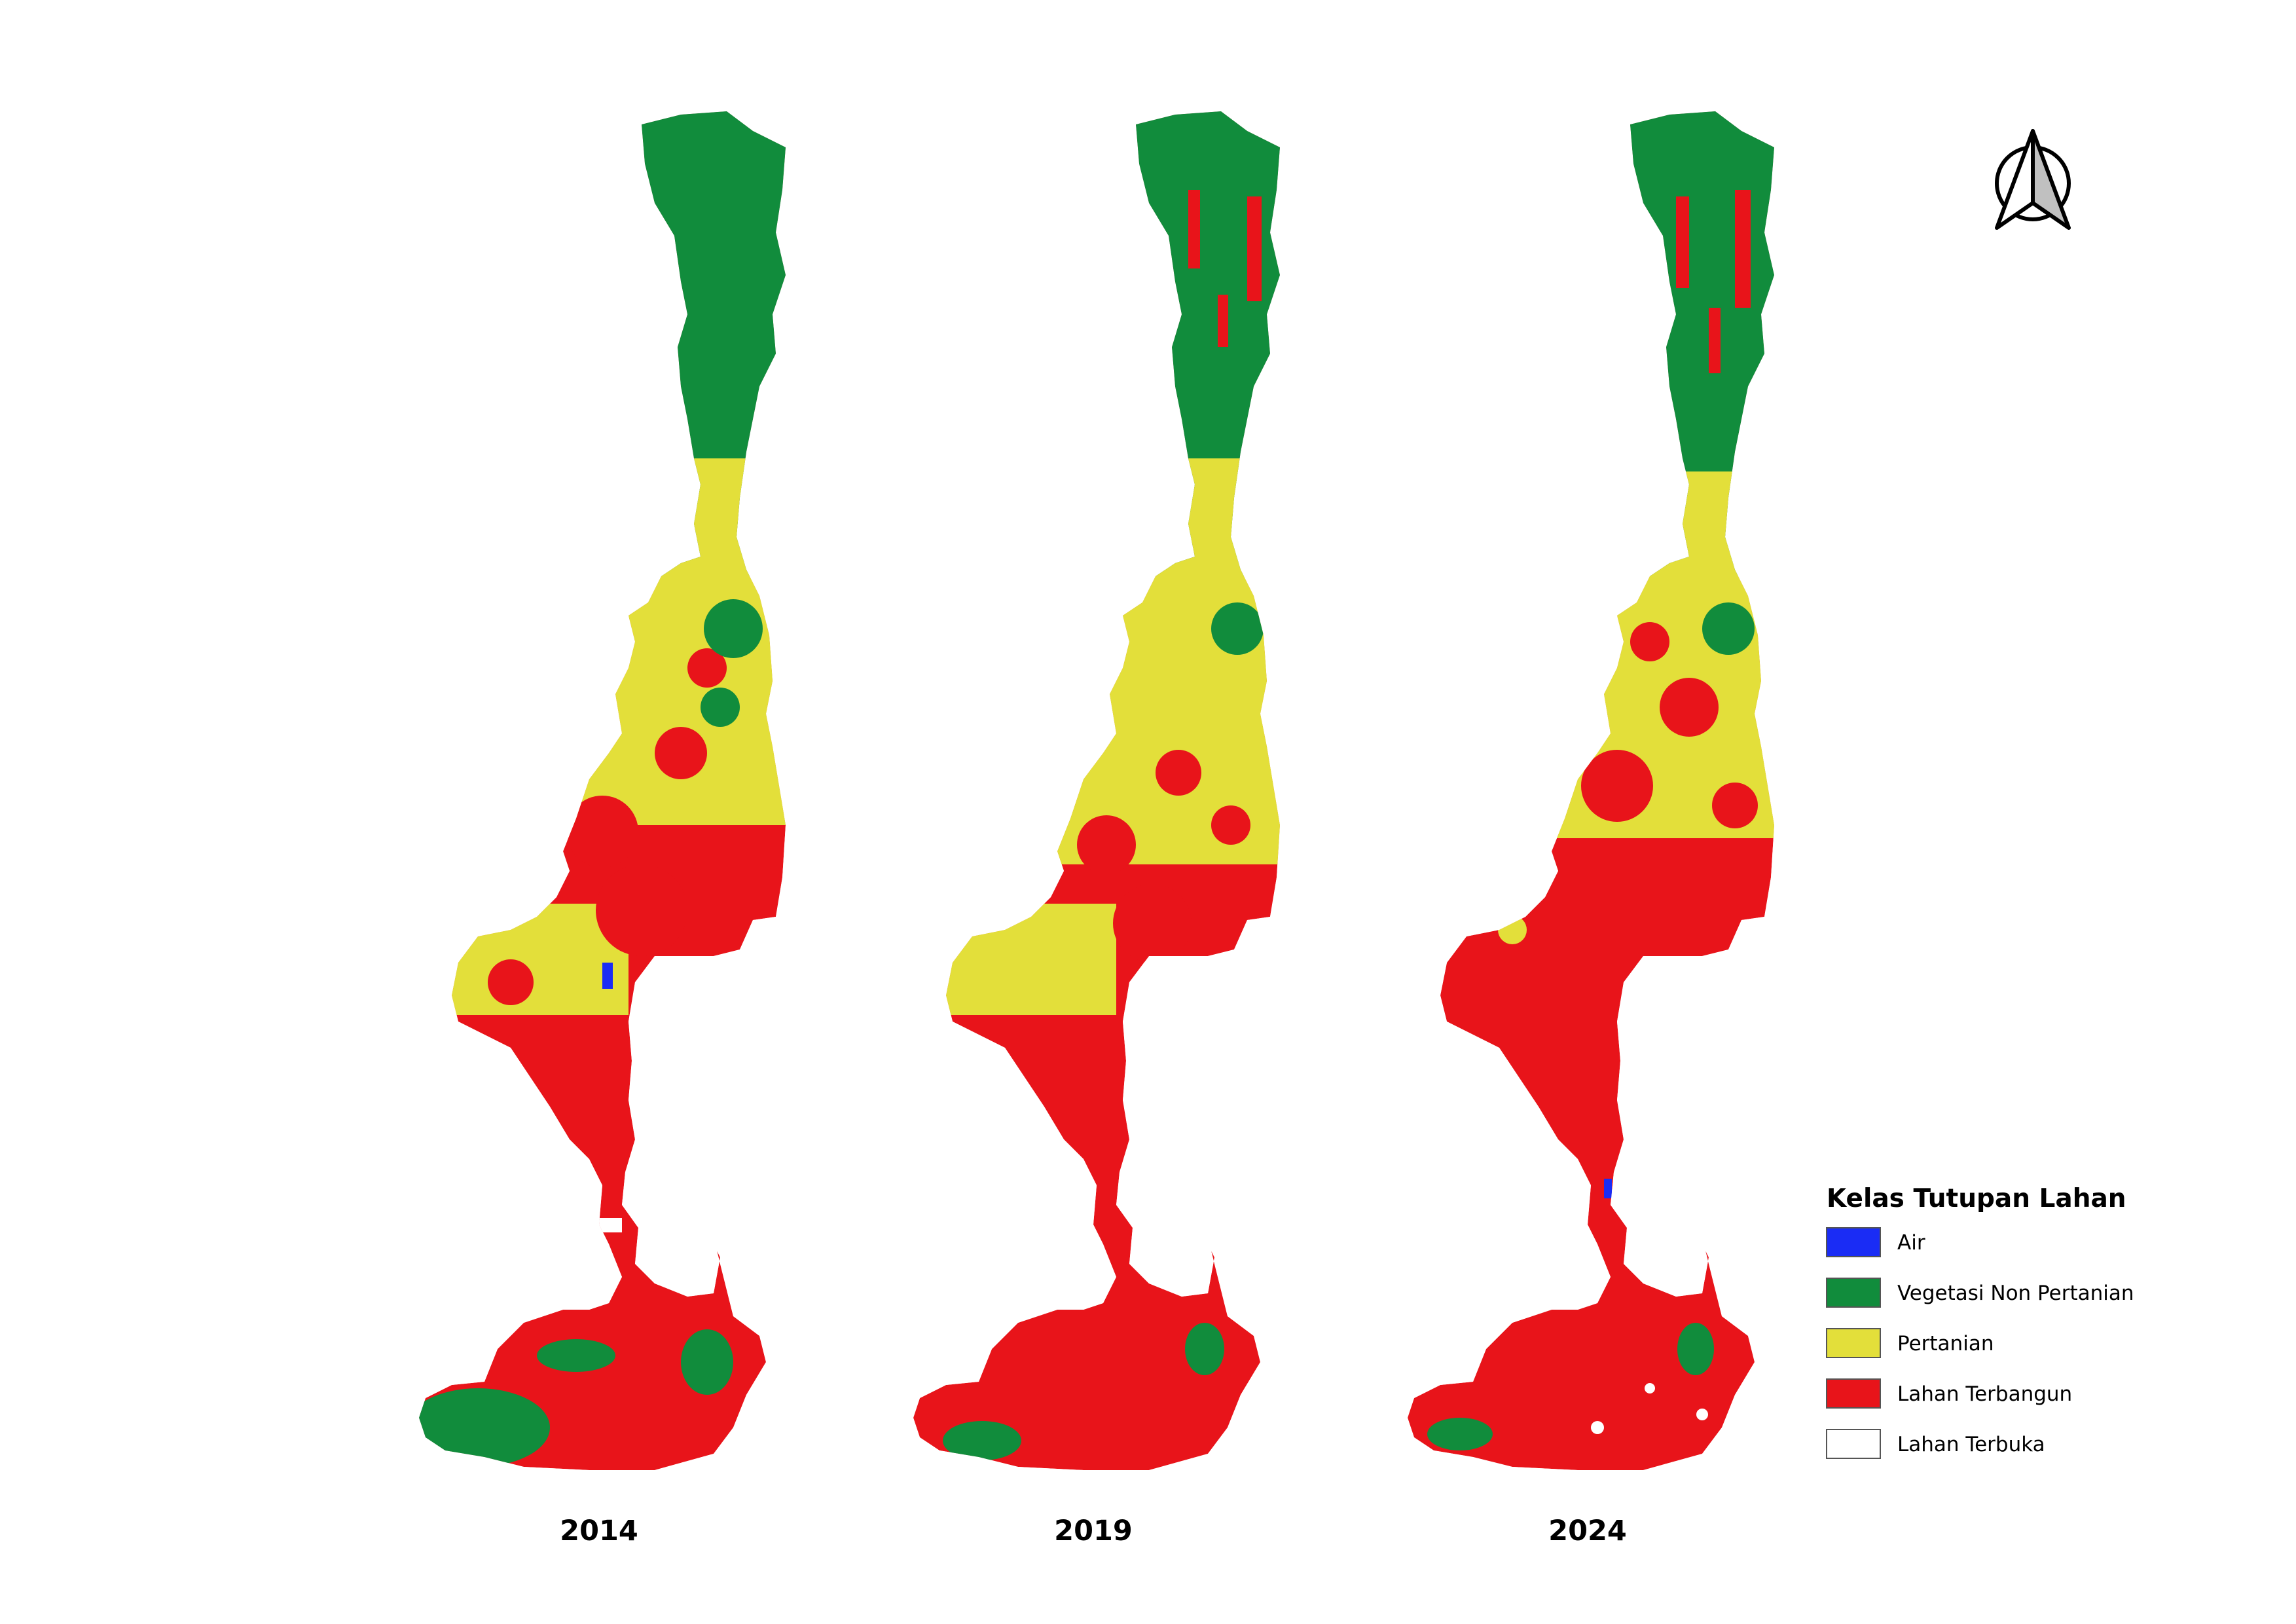  I want to click on legend-item-air: Air, so click(1875, 1242).